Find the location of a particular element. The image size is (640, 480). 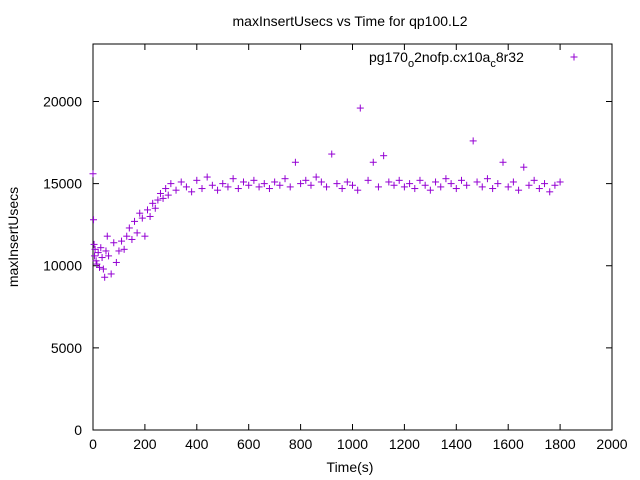

legend-marker-plus-shape is located at coordinates (574, 57).